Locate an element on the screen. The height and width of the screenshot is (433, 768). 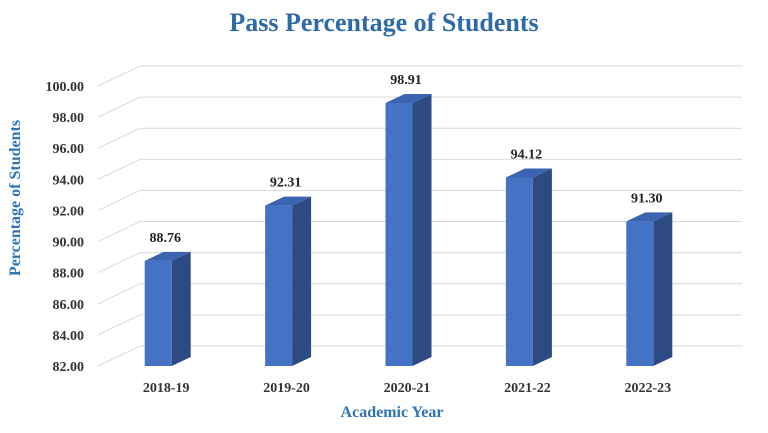
y-tick-label: 92.00 is located at coordinates (69, 211).